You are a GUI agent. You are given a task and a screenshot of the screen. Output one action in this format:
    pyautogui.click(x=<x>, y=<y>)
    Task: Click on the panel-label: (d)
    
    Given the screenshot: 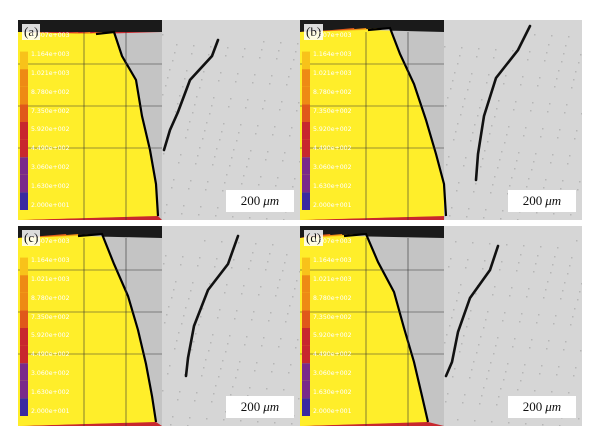 What is the action you would take?
    pyautogui.click(x=314, y=238)
    